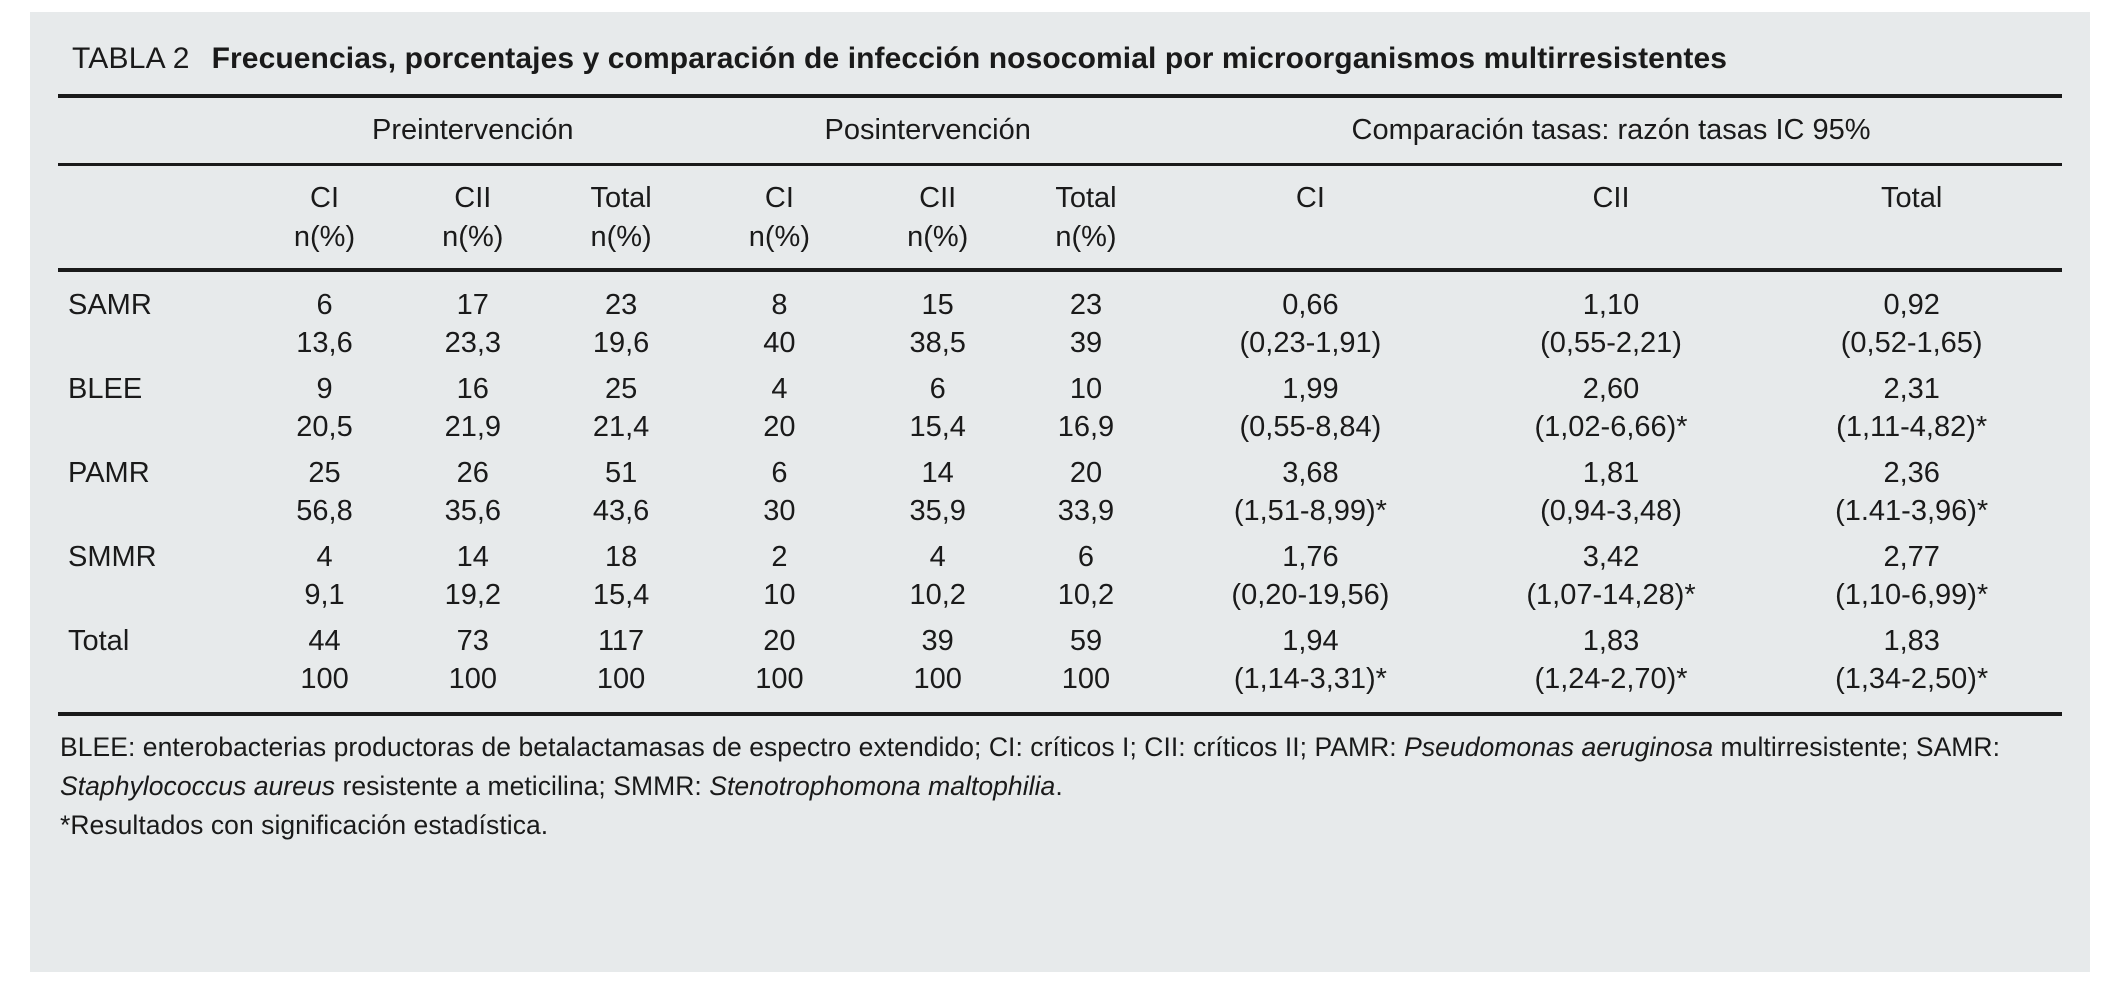 This screenshot has width=2120, height=995. What do you see at coordinates (779, 305) in the screenshot?
I see `cell-samr-pos-ci-n: 8` at bounding box center [779, 305].